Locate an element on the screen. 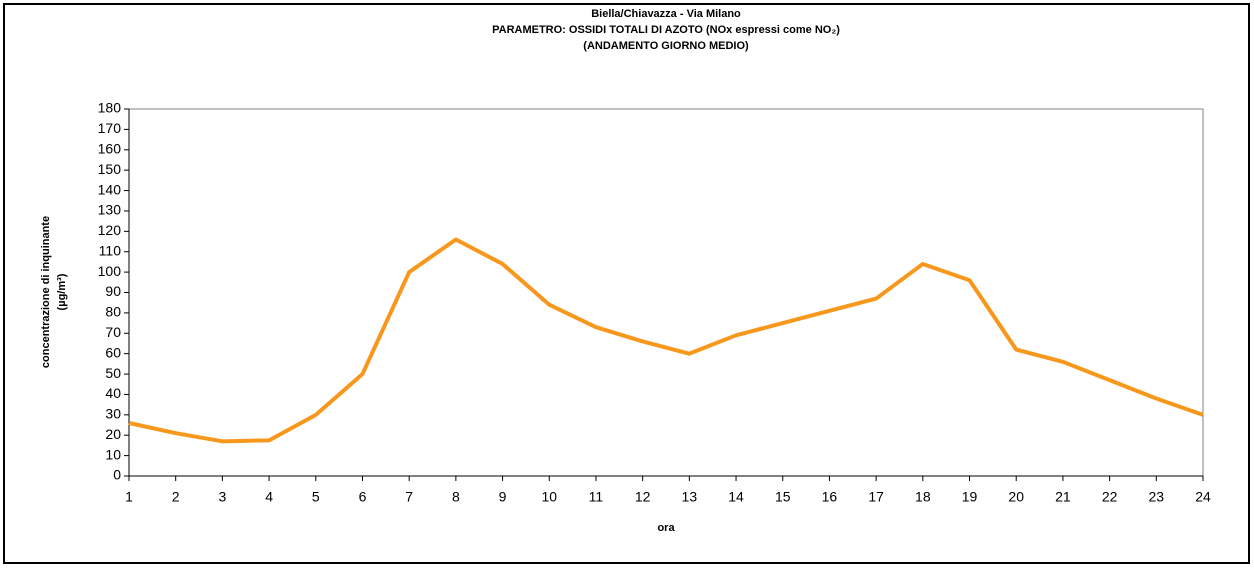 The image size is (1254, 568). y-tick-label: 40 is located at coordinates (113, 393).